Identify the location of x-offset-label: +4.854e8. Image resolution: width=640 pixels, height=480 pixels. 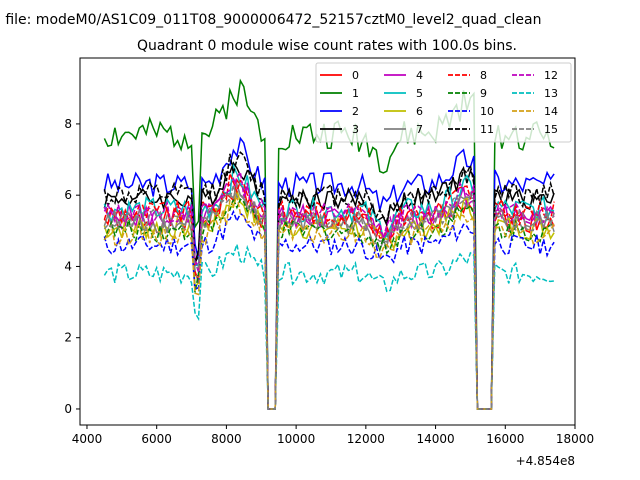
(545, 461).